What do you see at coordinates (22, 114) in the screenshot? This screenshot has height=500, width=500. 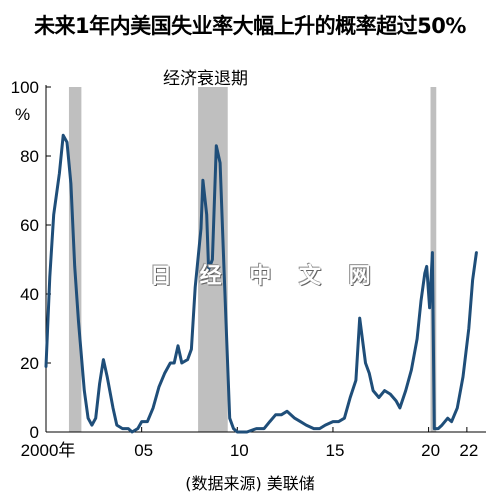 I see `y-axis-unit: %` at bounding box center [22, 114].